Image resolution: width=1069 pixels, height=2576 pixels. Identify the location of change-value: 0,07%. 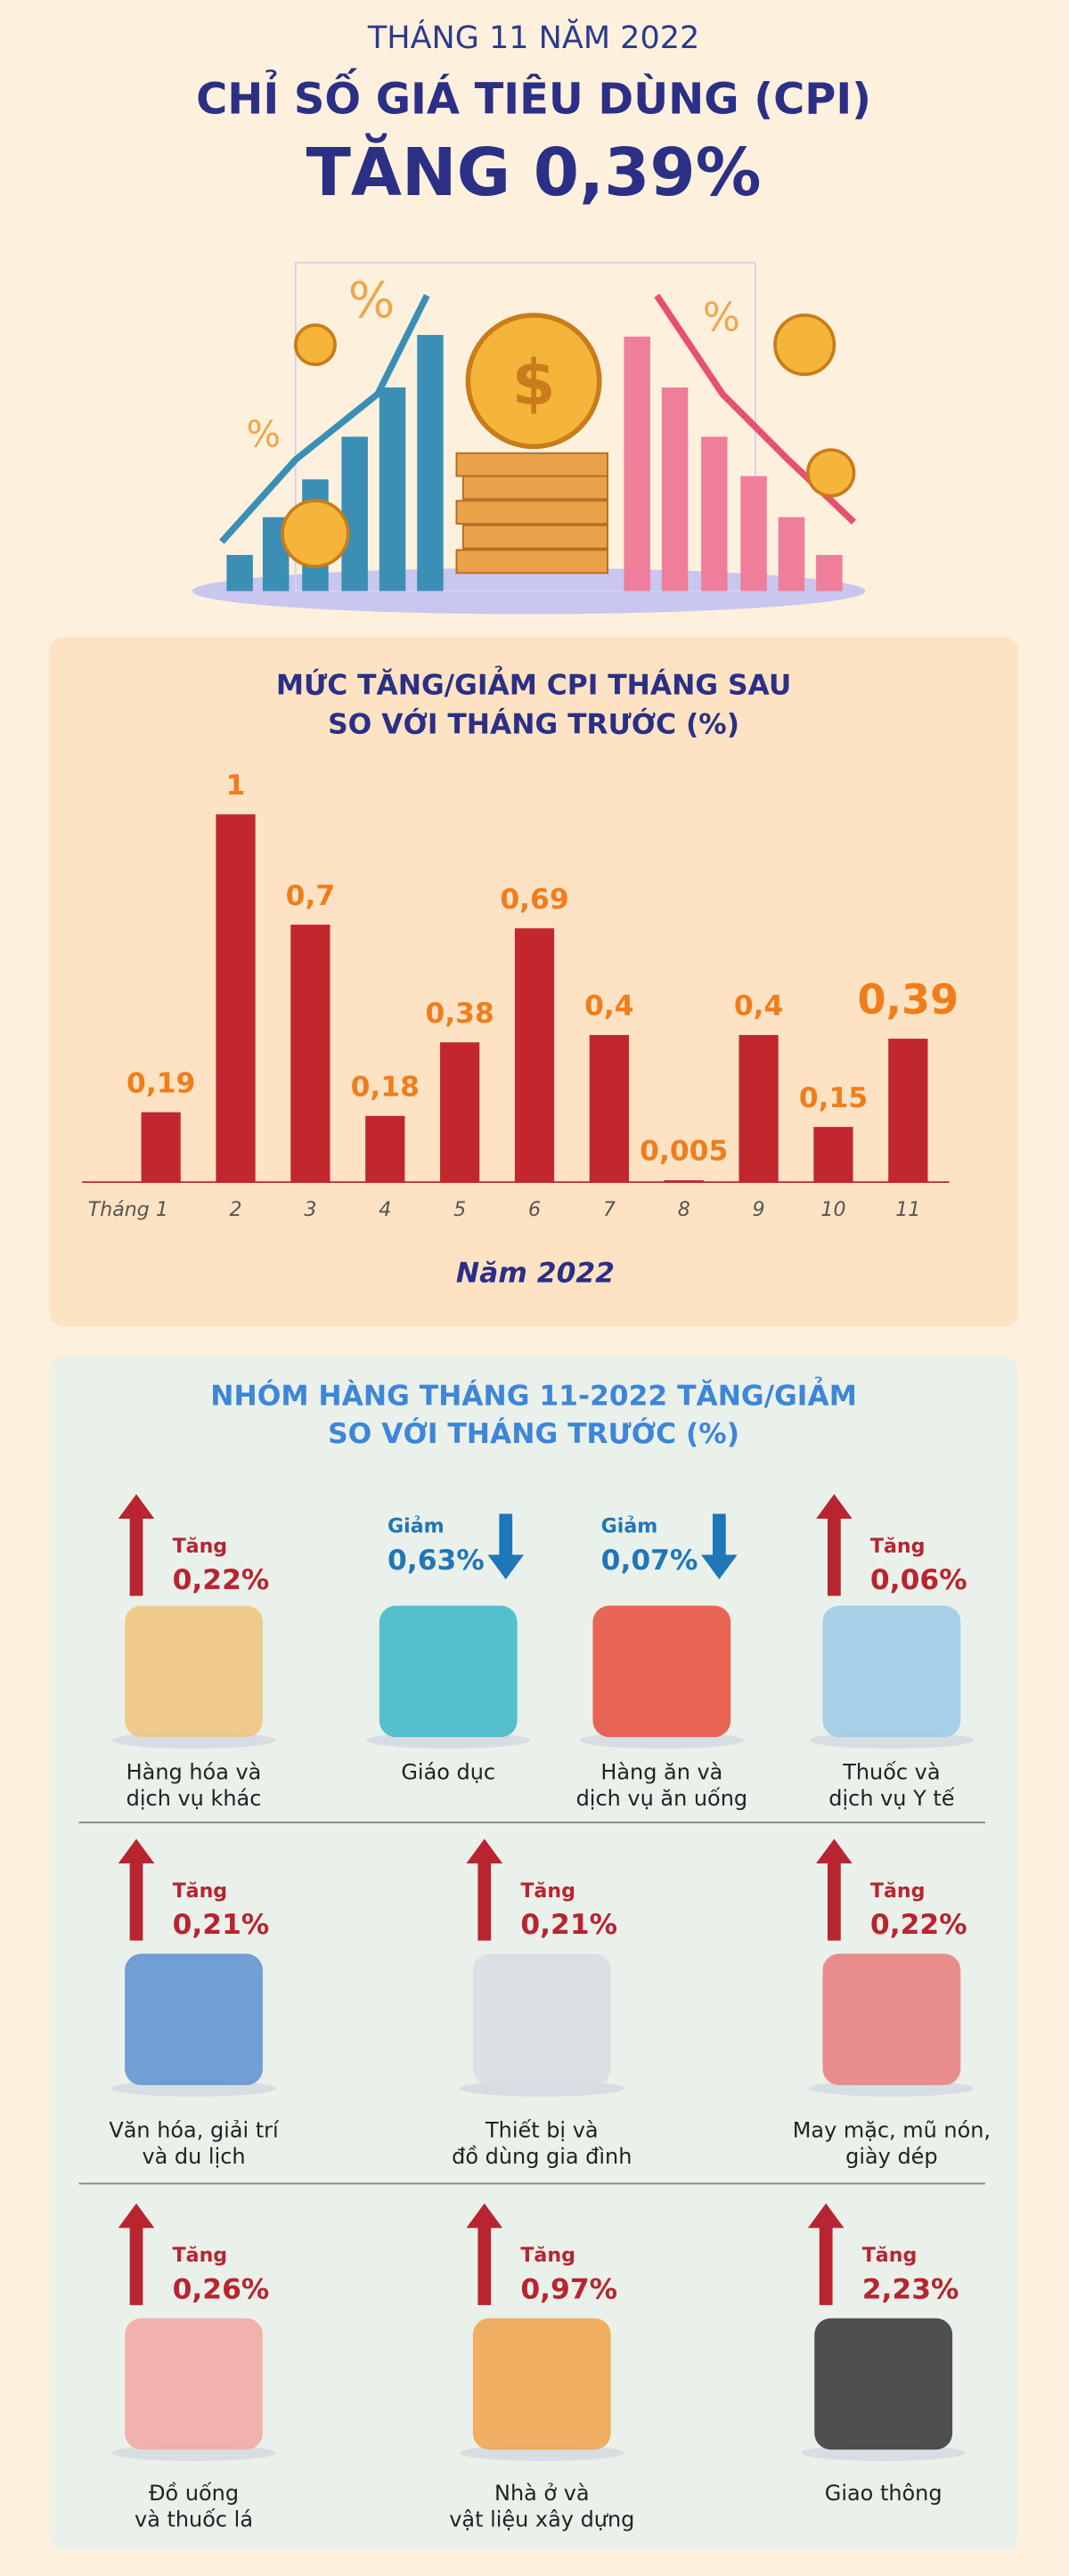
(649, 1561).